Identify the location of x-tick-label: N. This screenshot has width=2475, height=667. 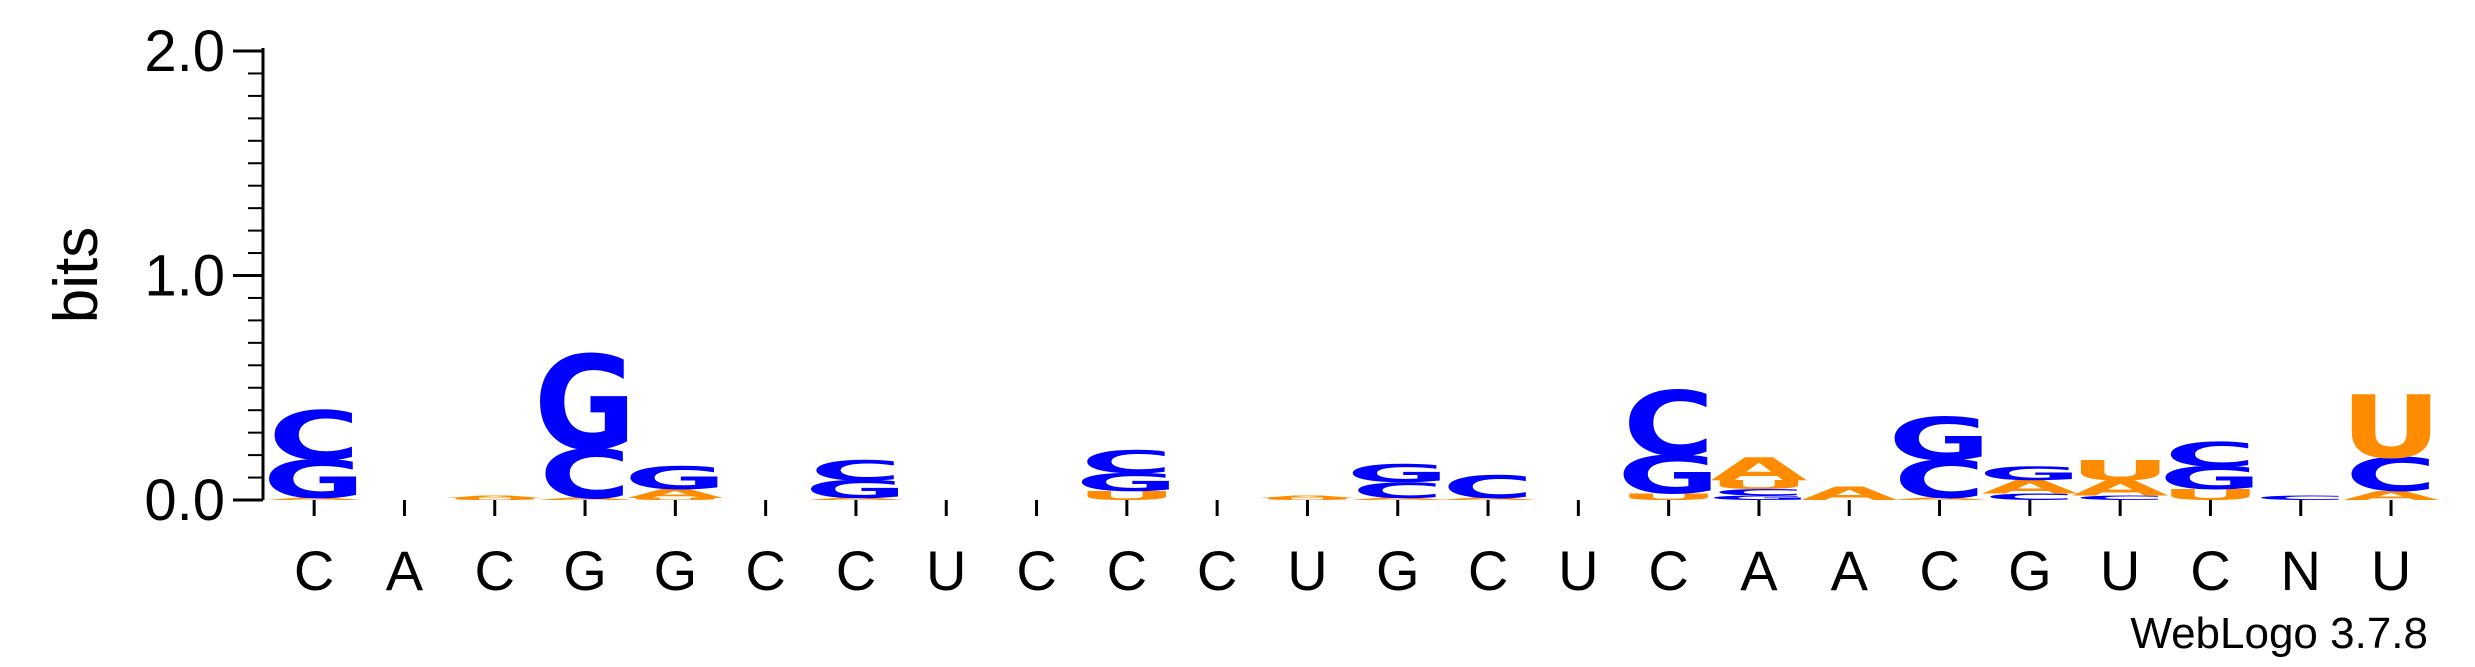
(2301, 570).